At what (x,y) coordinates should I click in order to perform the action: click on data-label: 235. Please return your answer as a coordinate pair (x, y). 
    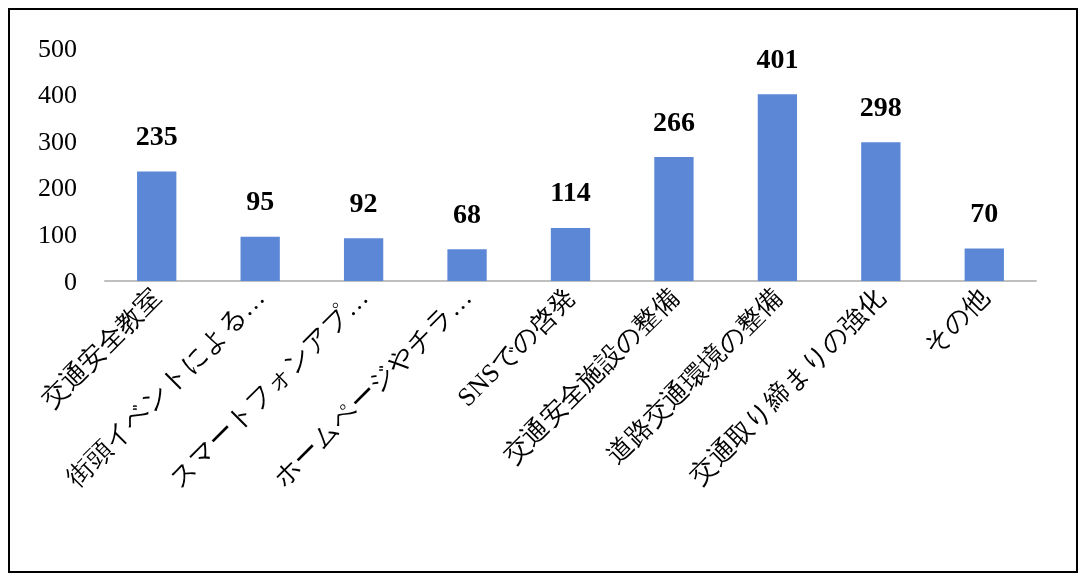
    Looking at the image, I should click on (156, 135).